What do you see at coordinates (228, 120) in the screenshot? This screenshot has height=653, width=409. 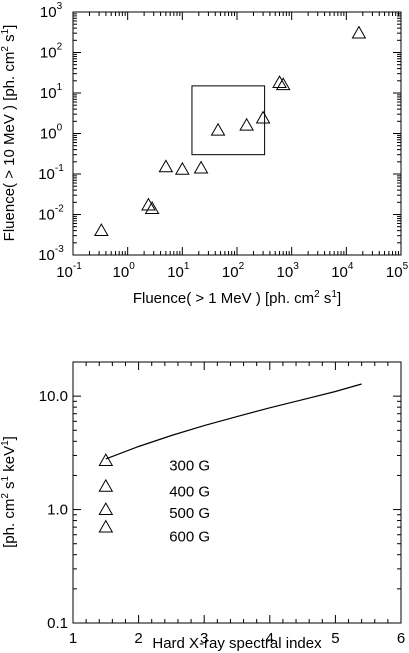 I see `highlight-box` at bounding box center [228, 120].